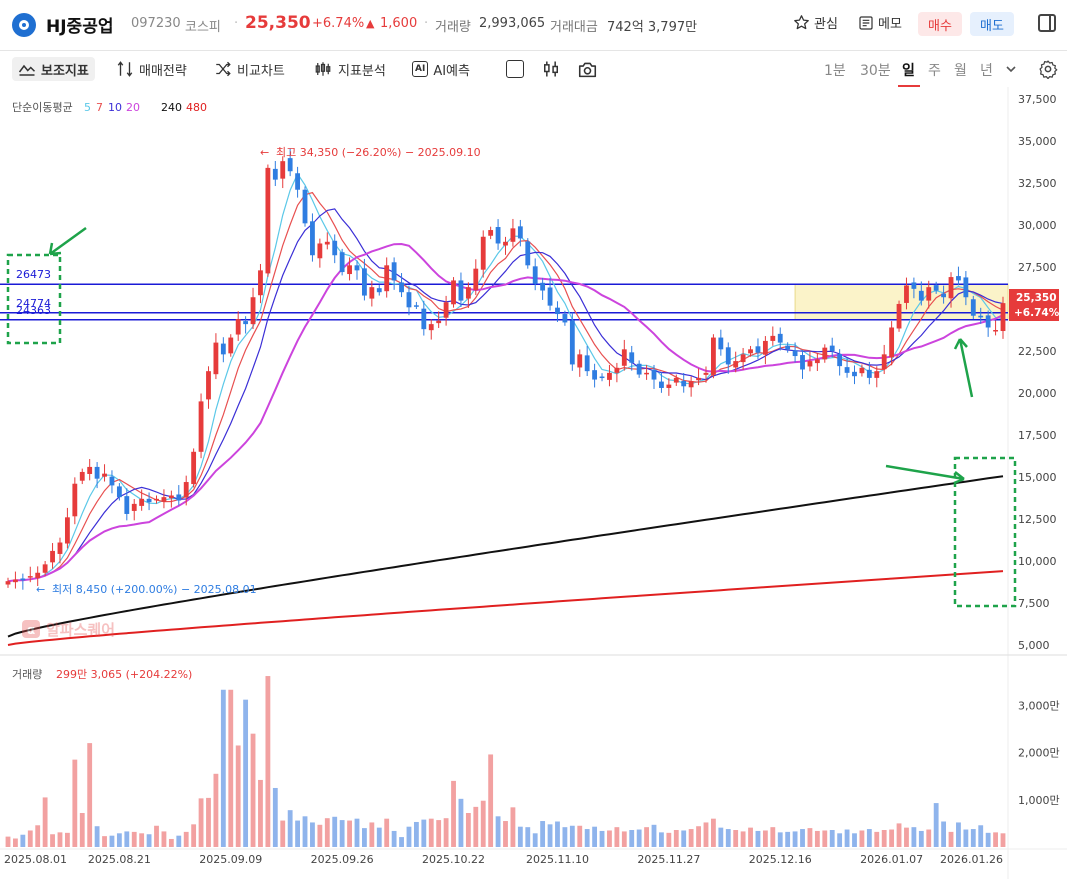 This screenshot has height=883, width=1067. Describe the element at coordinates (668, 859) in the screenshot. I see `x-tick-label: 2025.11.27` at that location.